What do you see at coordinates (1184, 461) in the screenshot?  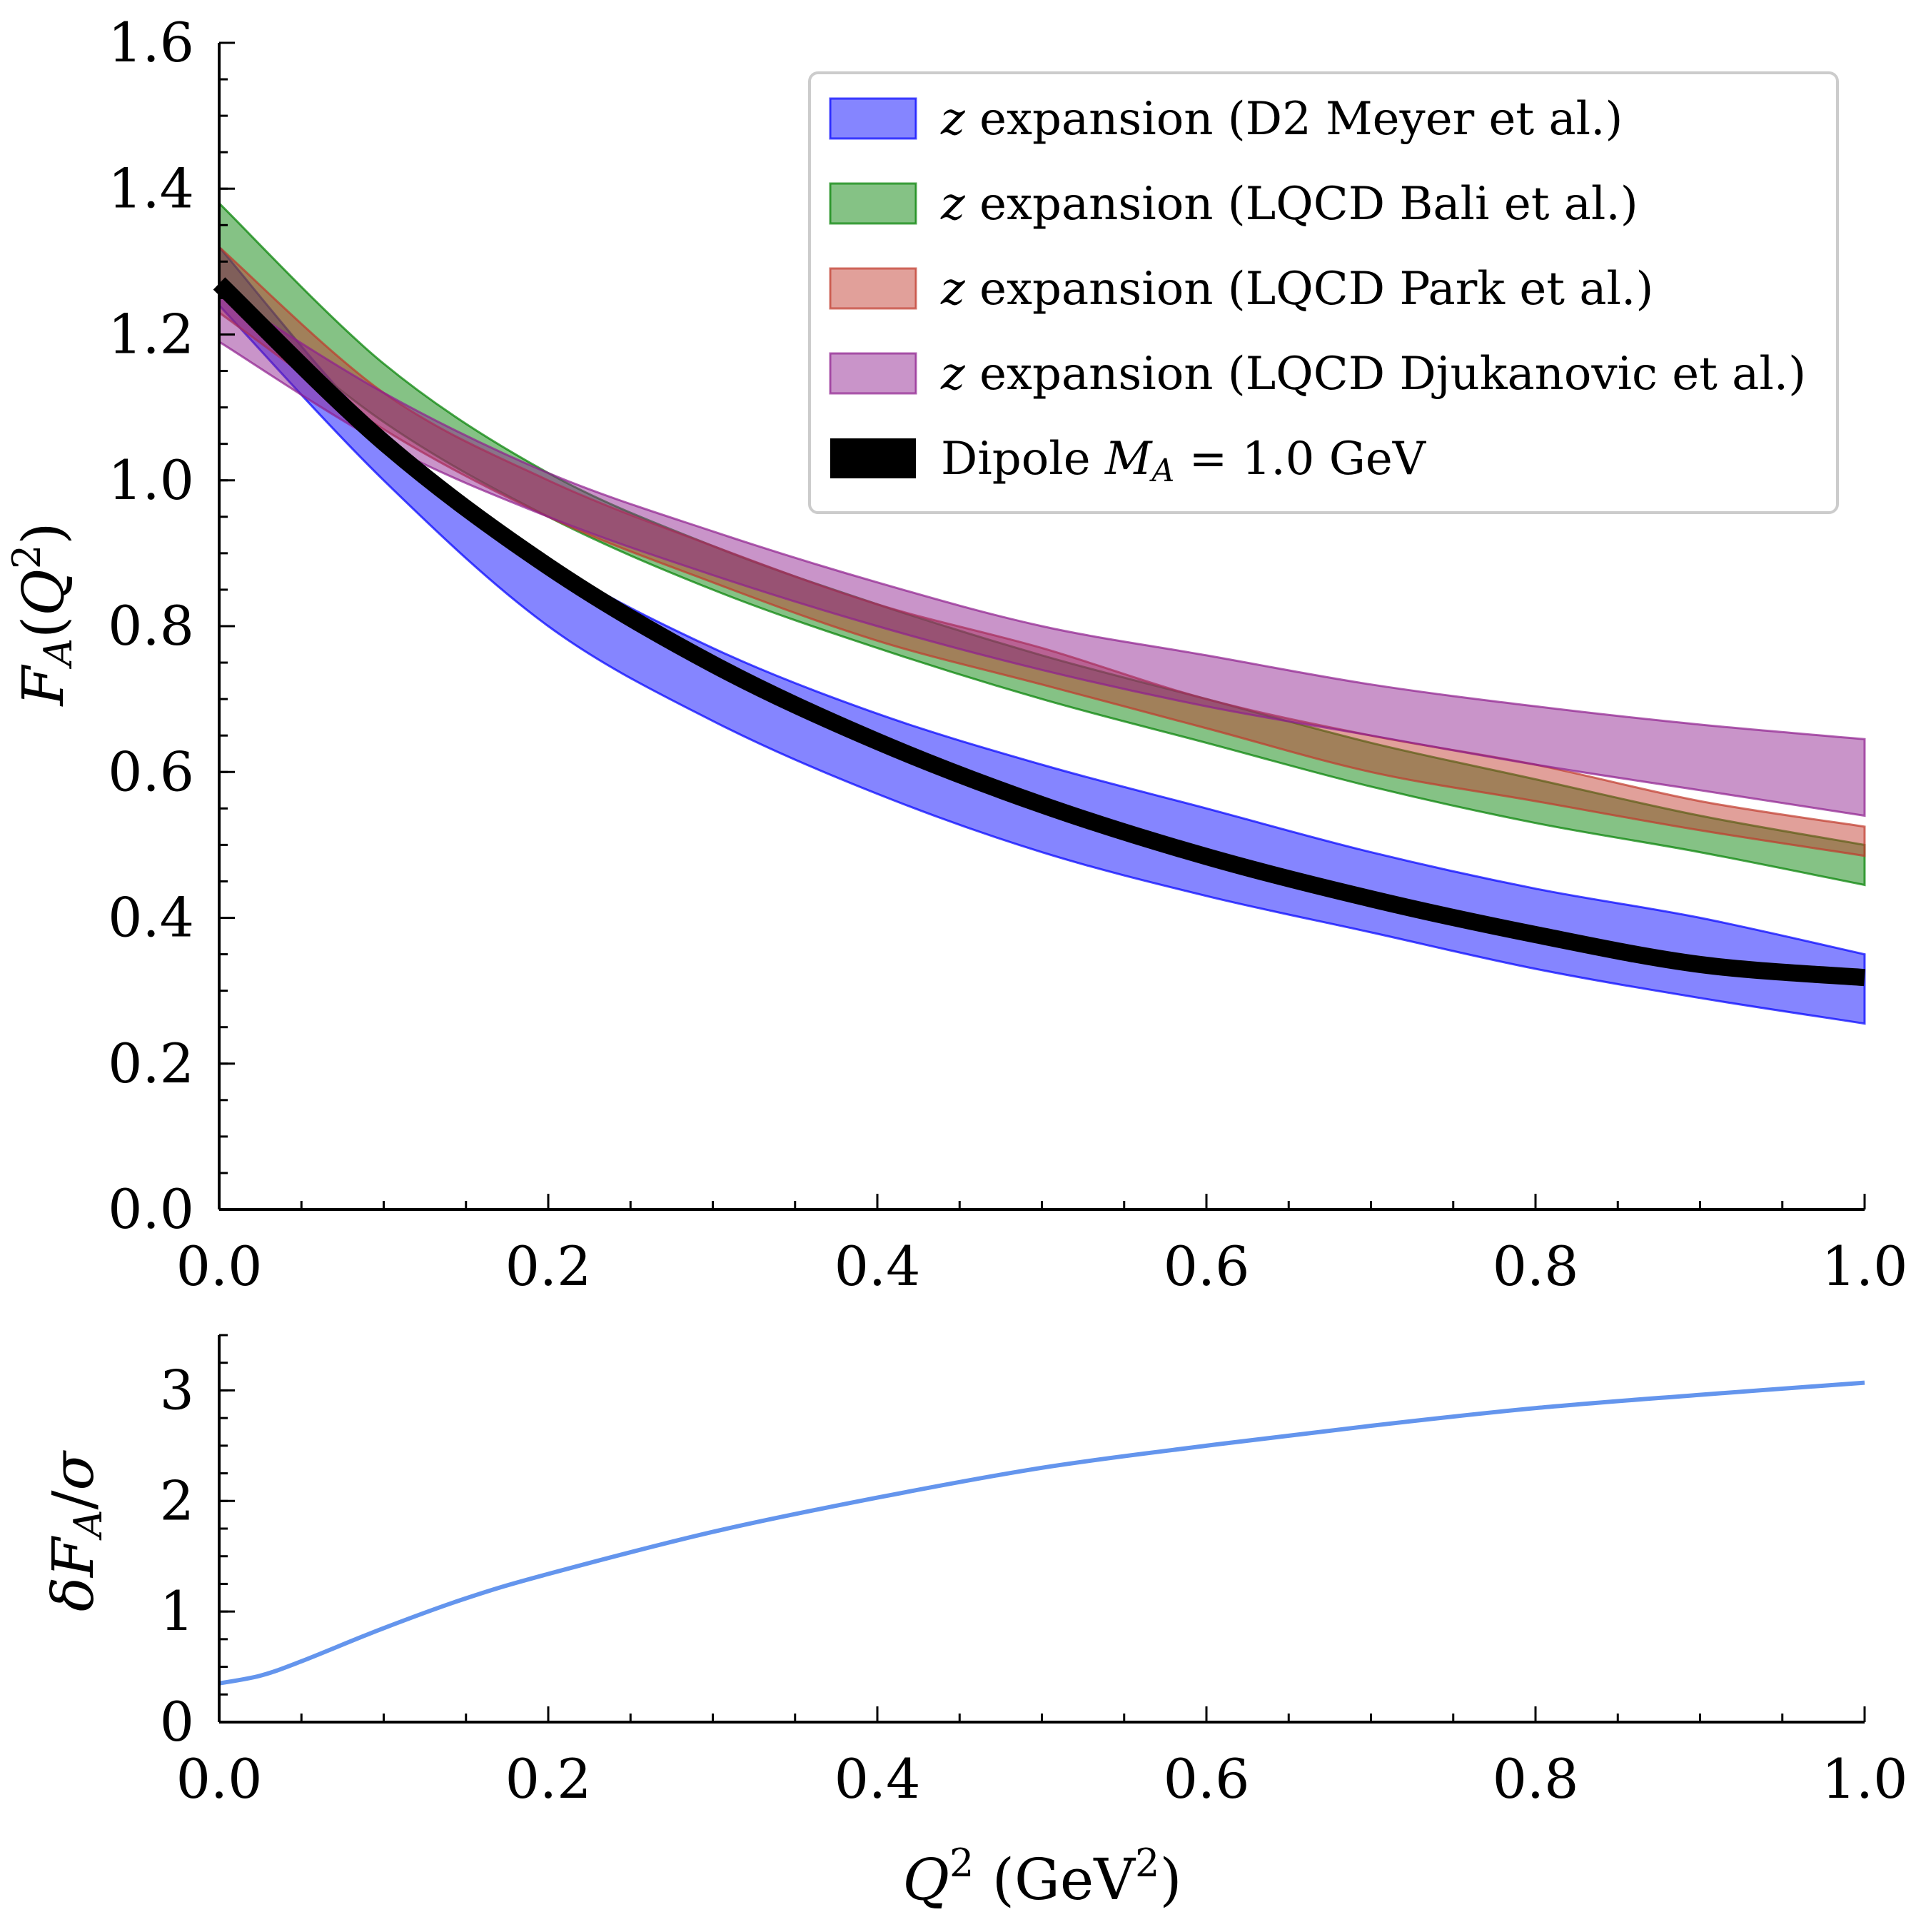 I see `legend-label: Dipole MA = 1.0 GeV` at bounding box center [1184, 461].